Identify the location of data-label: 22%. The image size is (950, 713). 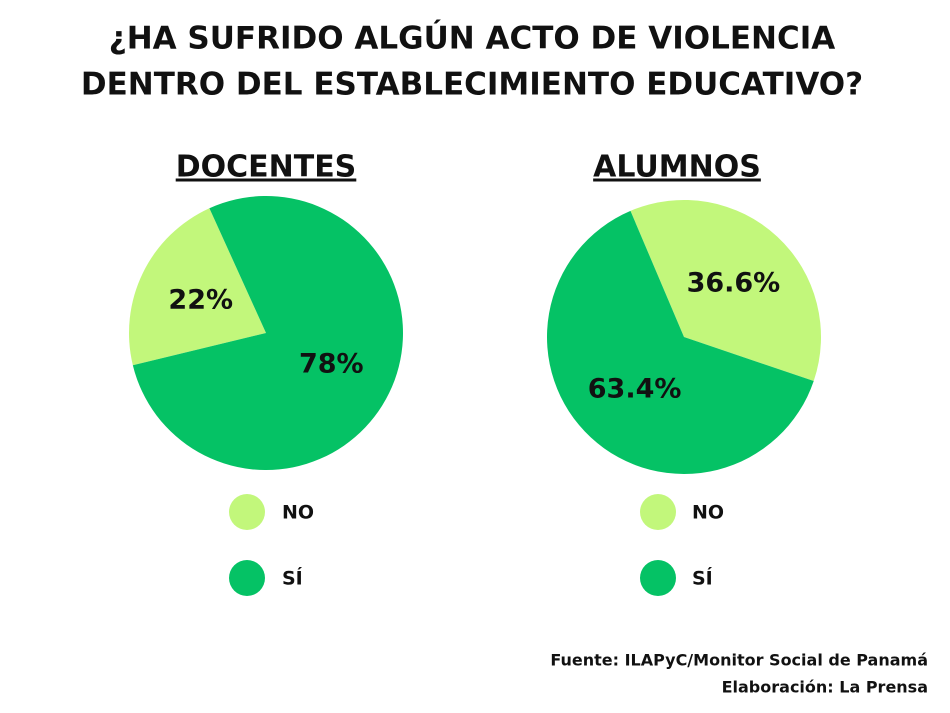
(200, 300).